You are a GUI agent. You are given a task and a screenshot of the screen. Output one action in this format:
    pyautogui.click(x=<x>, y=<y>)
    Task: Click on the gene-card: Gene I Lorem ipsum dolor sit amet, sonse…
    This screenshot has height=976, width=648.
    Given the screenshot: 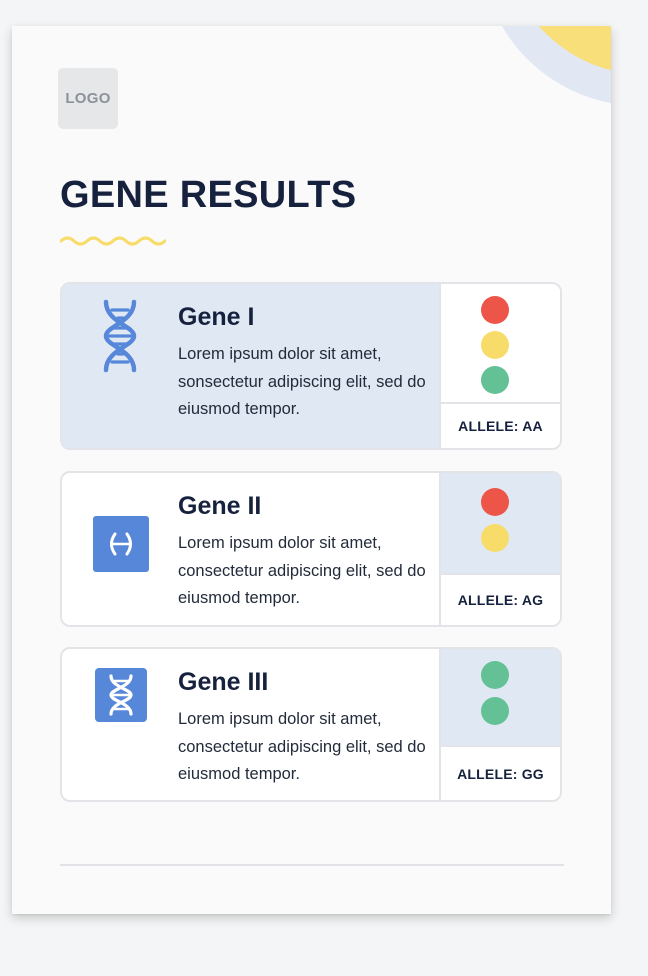 What is the action you would take?
    pyautogui.click(x=311, y=366)
    